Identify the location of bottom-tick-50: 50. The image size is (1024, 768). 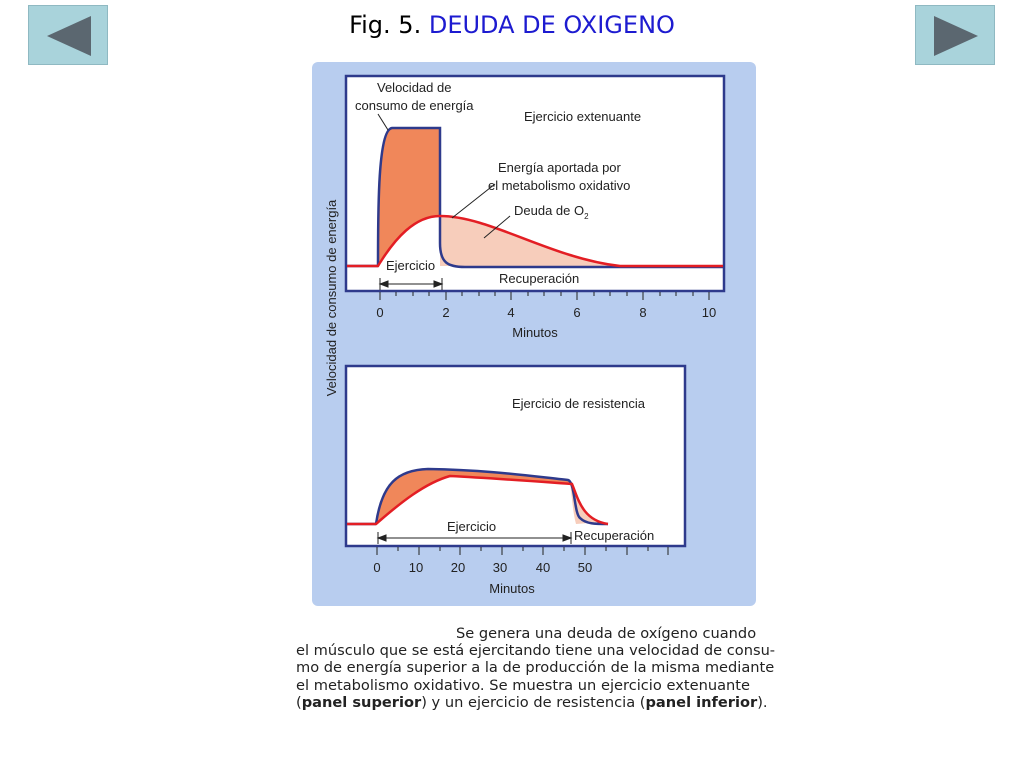
(585, 567).